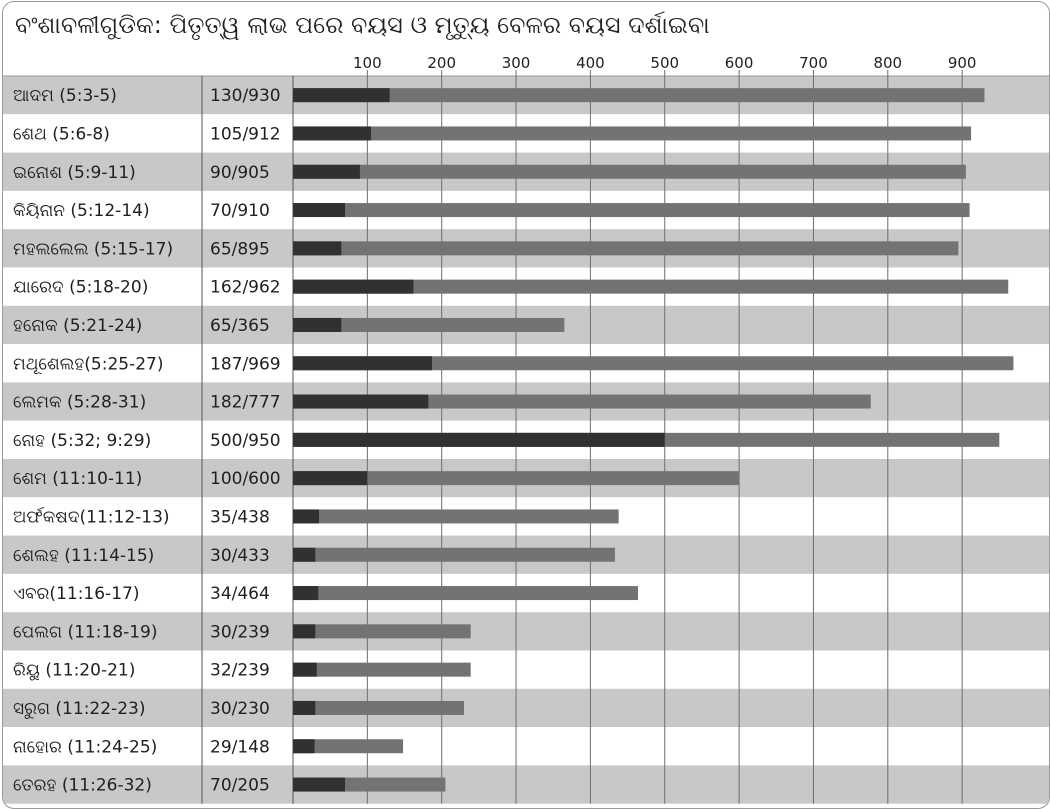  I want to click on row-value: 32/239, so click(240, 671).